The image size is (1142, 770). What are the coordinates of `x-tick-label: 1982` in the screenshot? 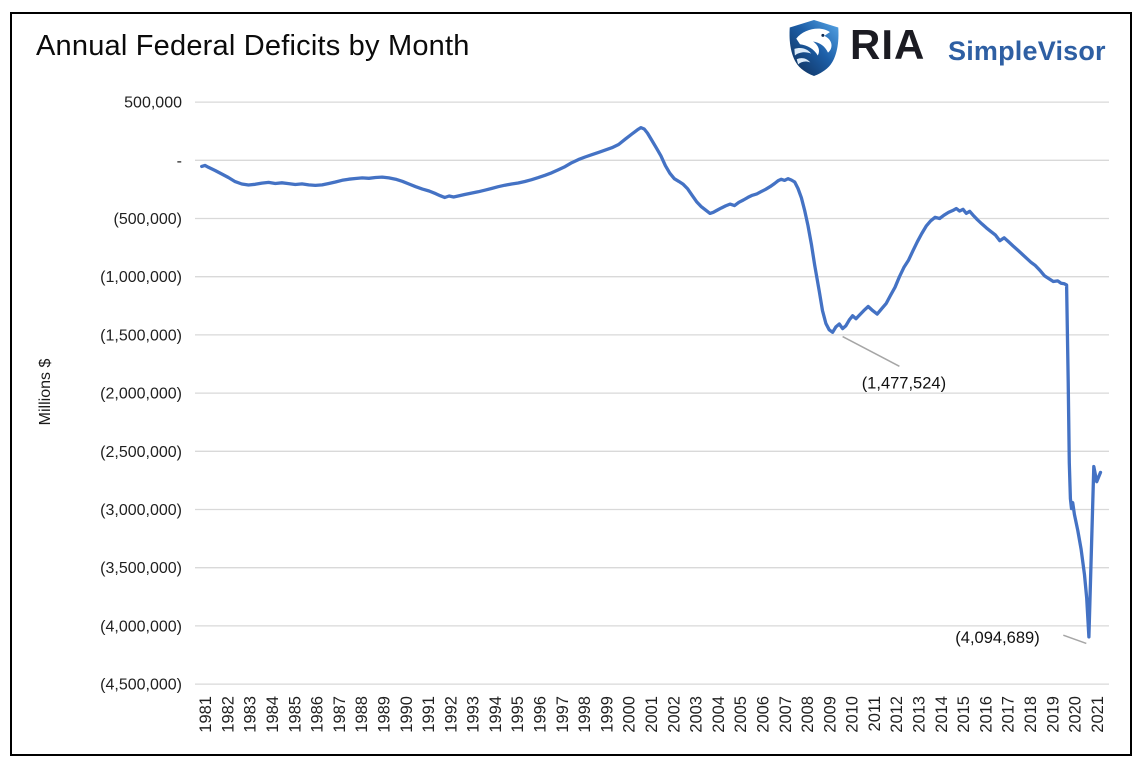 It's located at (228, 714).